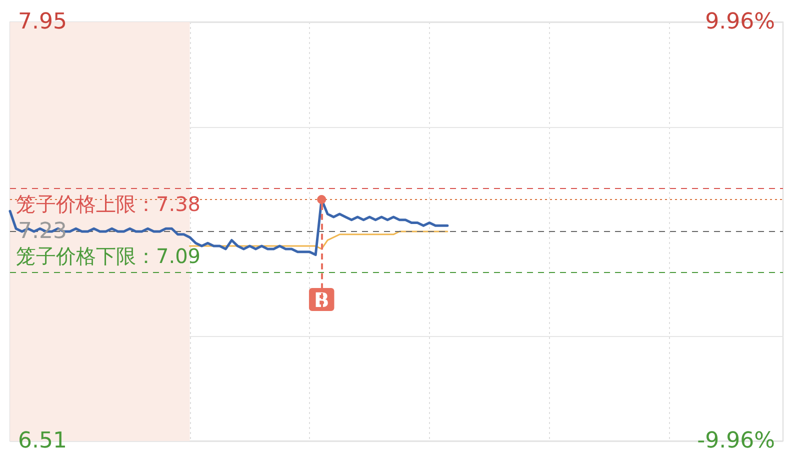 The image size is (788, 463). Describe the element at coordinates (42, 441) in the screenshot. I see `y-tick-label: 6.51` at that location.